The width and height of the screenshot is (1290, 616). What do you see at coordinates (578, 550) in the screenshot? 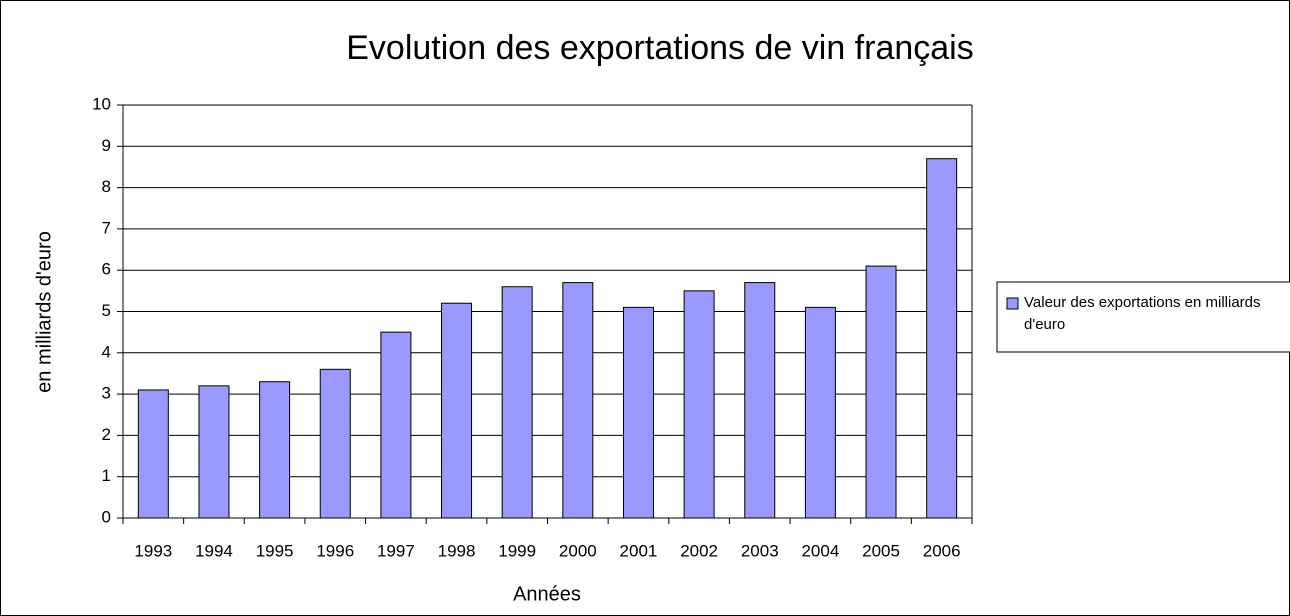
I see `x-tick-label: 2000` at bounding box center [578, 550].